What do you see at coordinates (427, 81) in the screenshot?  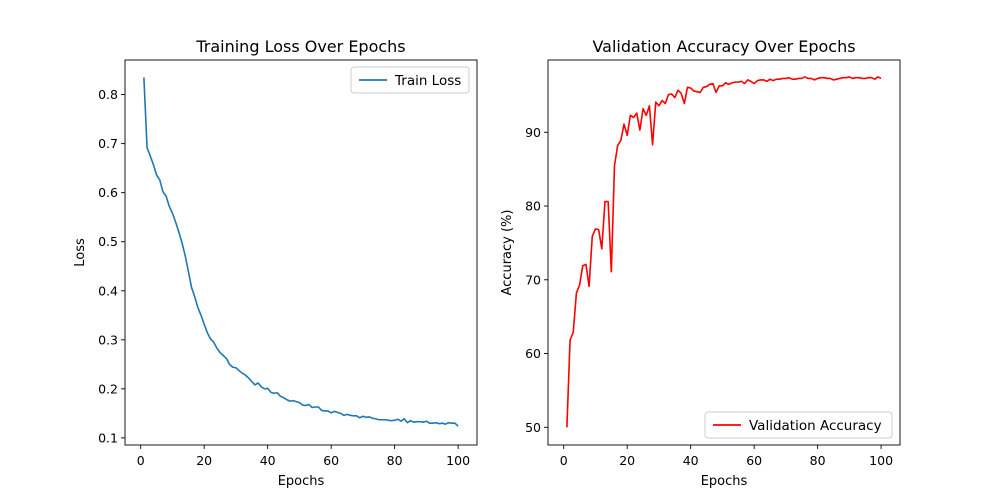 I see `legend-label: Train Loss` at bounding box center [427, 81].